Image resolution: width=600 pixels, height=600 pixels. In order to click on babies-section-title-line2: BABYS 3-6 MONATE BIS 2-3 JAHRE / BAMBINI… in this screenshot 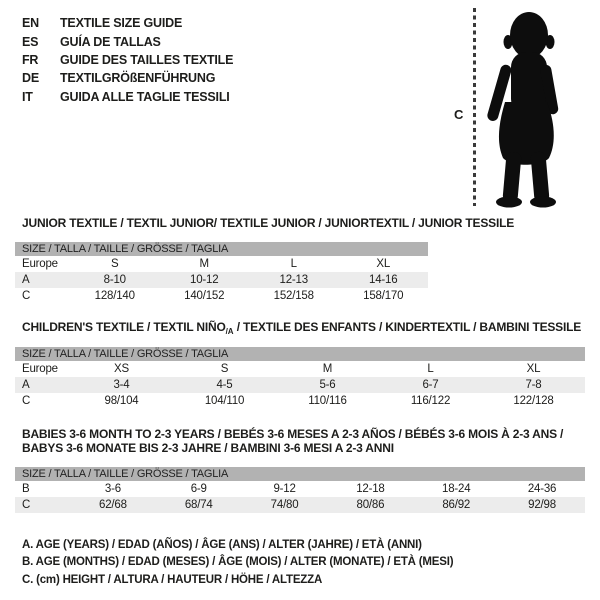, I will do `click(208, 448)`.